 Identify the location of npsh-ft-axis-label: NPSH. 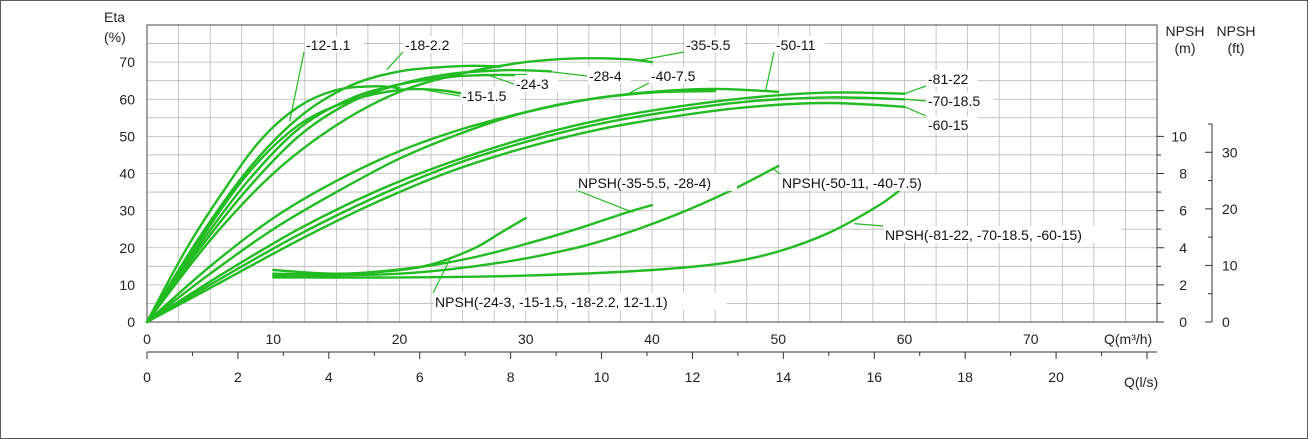
(1236, 31).